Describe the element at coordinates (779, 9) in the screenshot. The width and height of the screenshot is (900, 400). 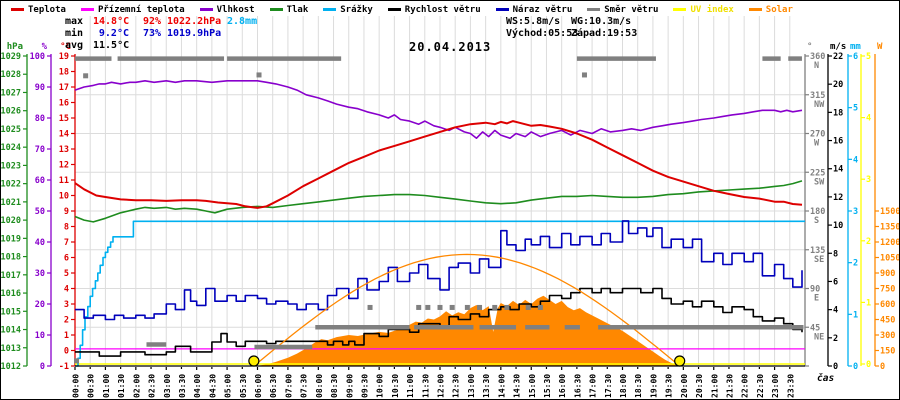
I see `legend-label: Solar` at that location.